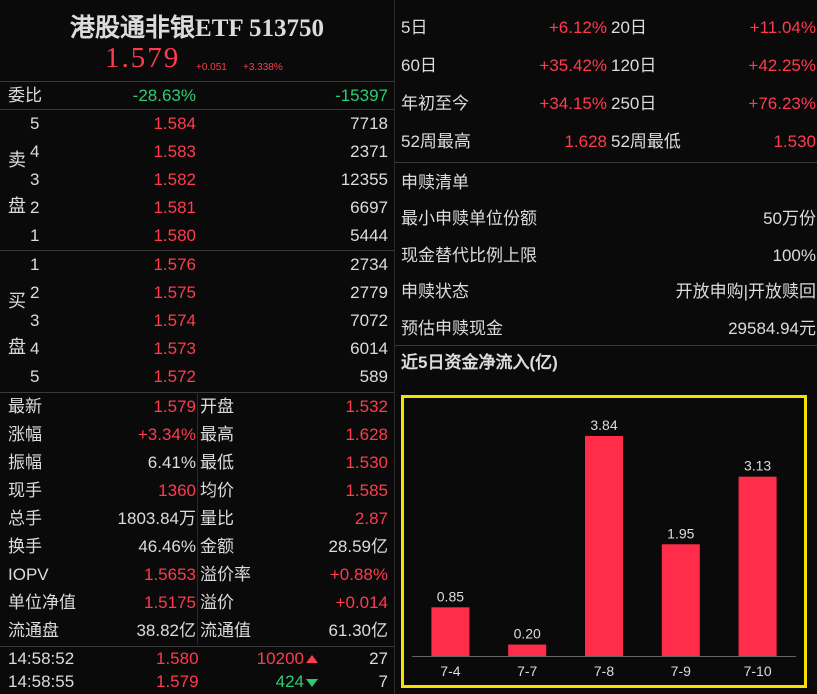 The image size is (817, 694). Describe the element at coordinates (364, 179) in the screenshot. I see `sell-volume: 12355` at that location.